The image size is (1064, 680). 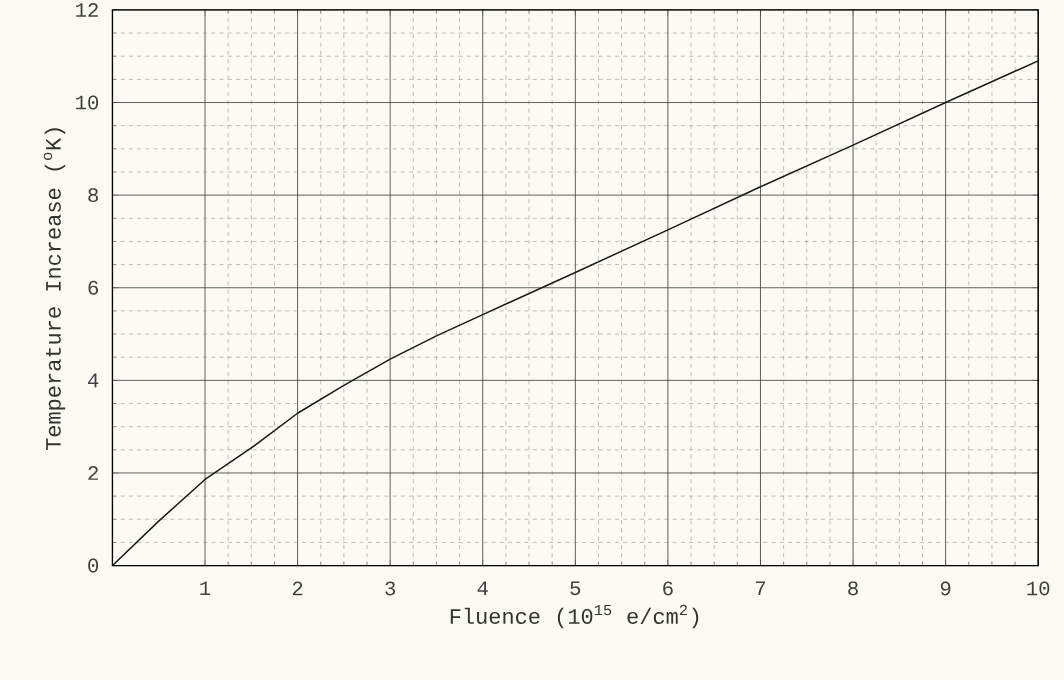 I want to click on y-tick-label: 10, so click(x=87, y=102).